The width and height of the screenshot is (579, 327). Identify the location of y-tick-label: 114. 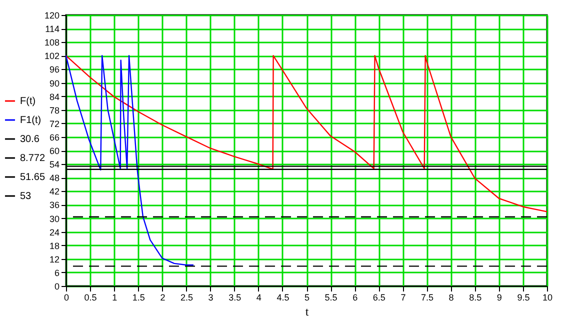
(52, 29).